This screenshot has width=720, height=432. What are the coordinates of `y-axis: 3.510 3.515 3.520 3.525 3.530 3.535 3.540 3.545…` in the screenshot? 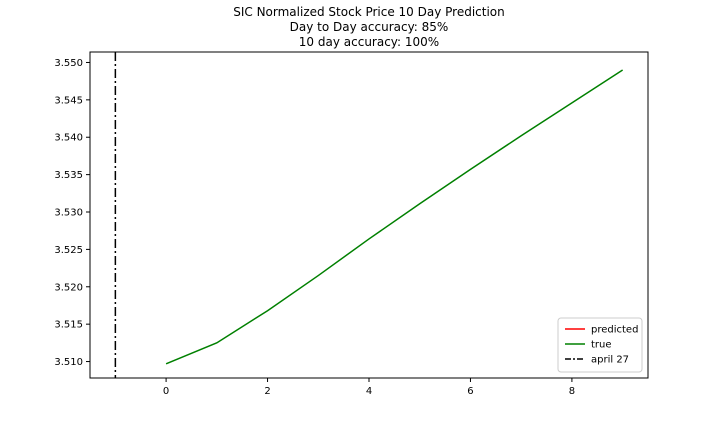 It's located at (72, 213).